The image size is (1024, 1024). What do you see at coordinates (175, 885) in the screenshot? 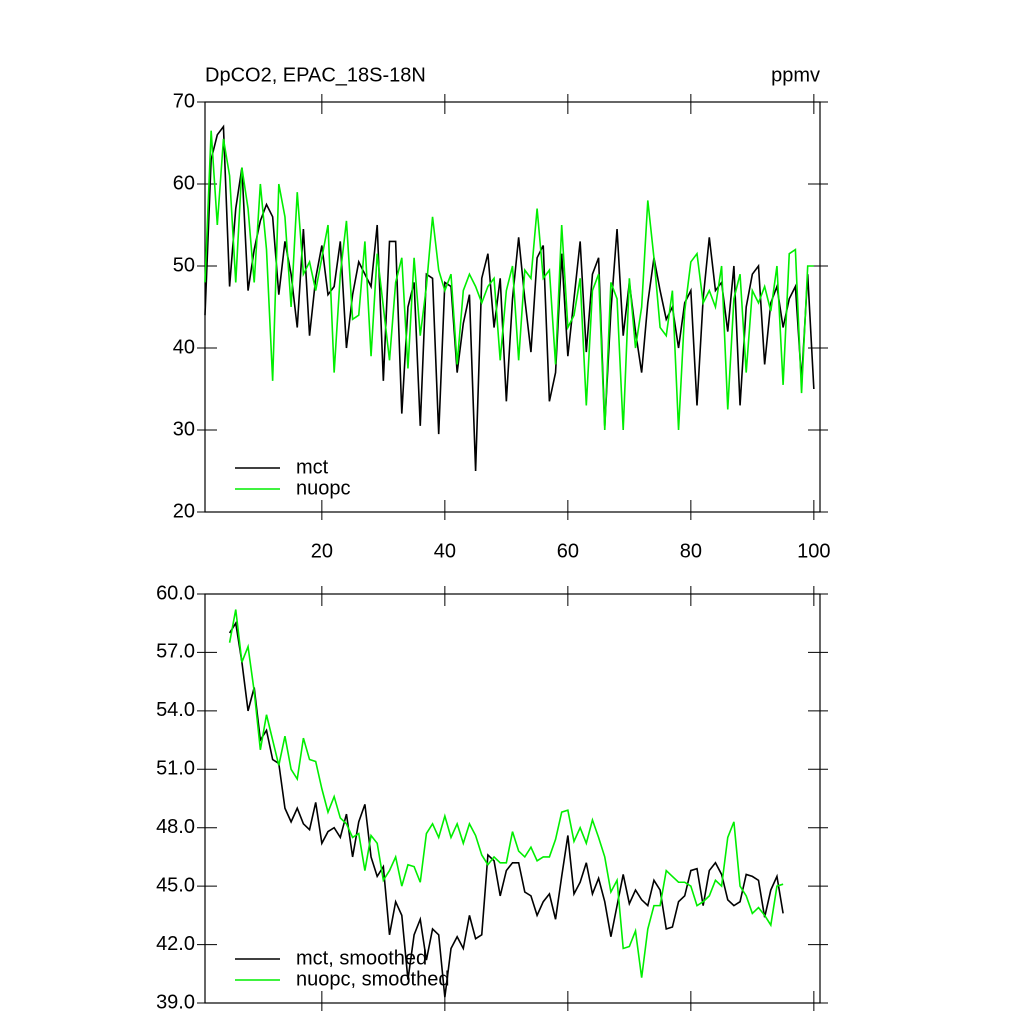
I see `y-tick-label: 45.0` at bounding box center [175, 885].